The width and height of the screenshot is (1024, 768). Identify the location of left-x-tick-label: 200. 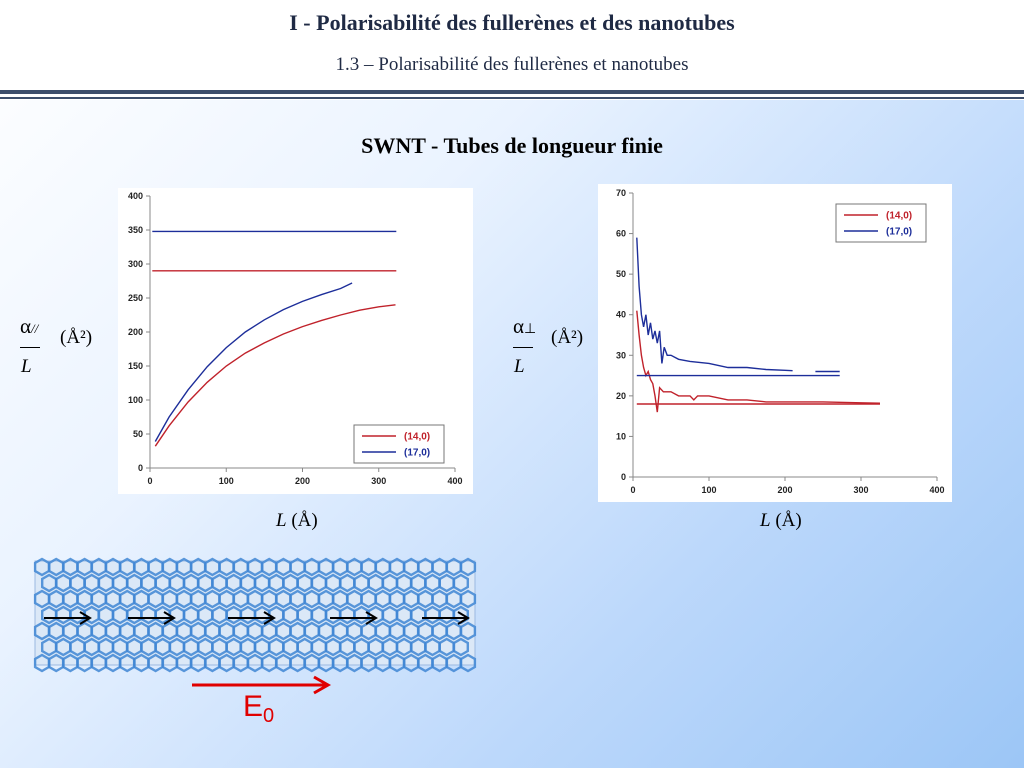
(302, 481).